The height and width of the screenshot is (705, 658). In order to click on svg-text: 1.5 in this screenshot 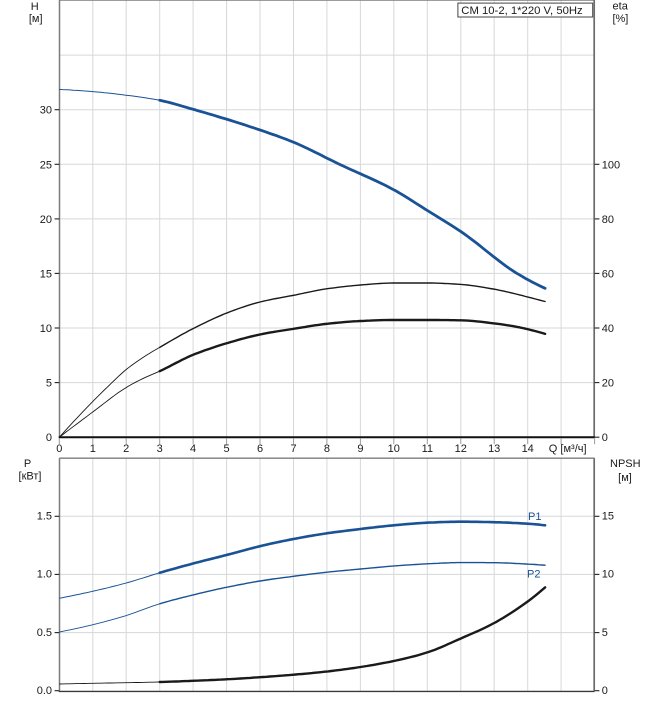, I will do `click(44, 517)`.